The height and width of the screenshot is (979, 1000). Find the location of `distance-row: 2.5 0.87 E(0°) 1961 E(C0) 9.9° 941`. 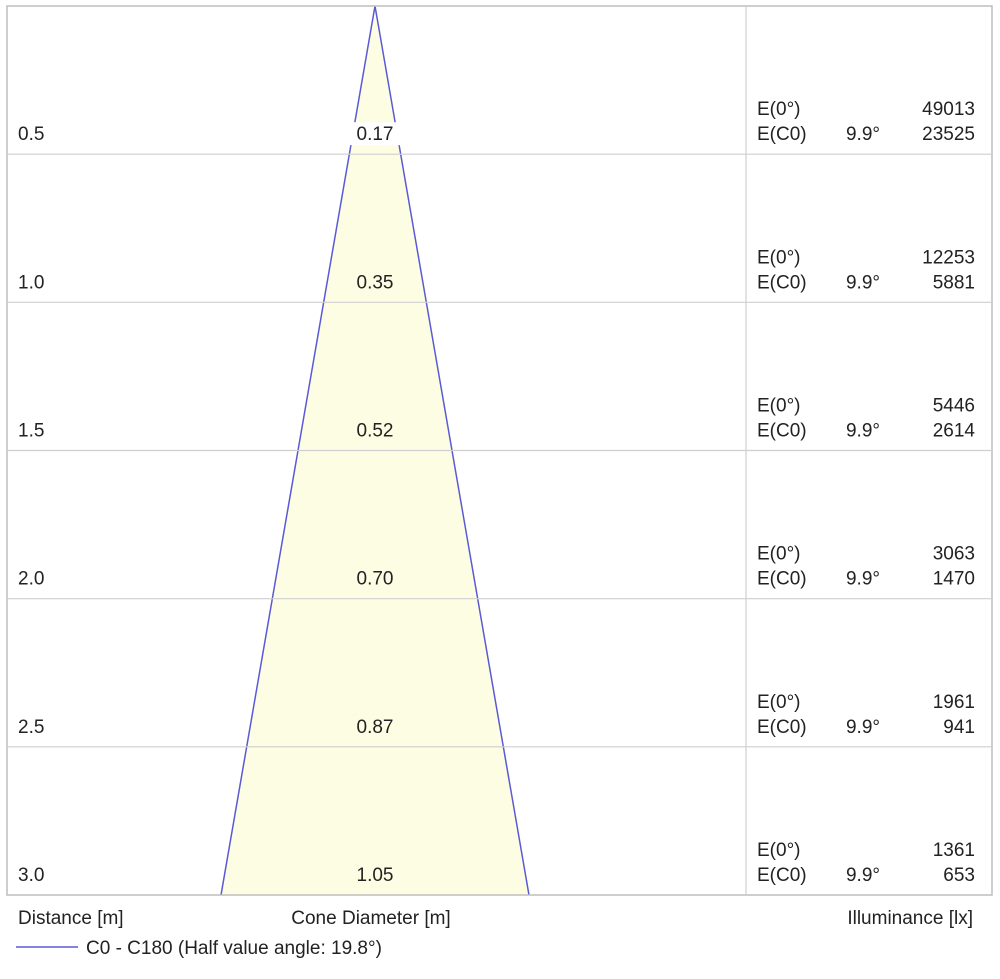

distance-row: 2.5 0.87 E(0°) 1961 E(C0) 9.9° 941 is located at coordinates (496, 715).